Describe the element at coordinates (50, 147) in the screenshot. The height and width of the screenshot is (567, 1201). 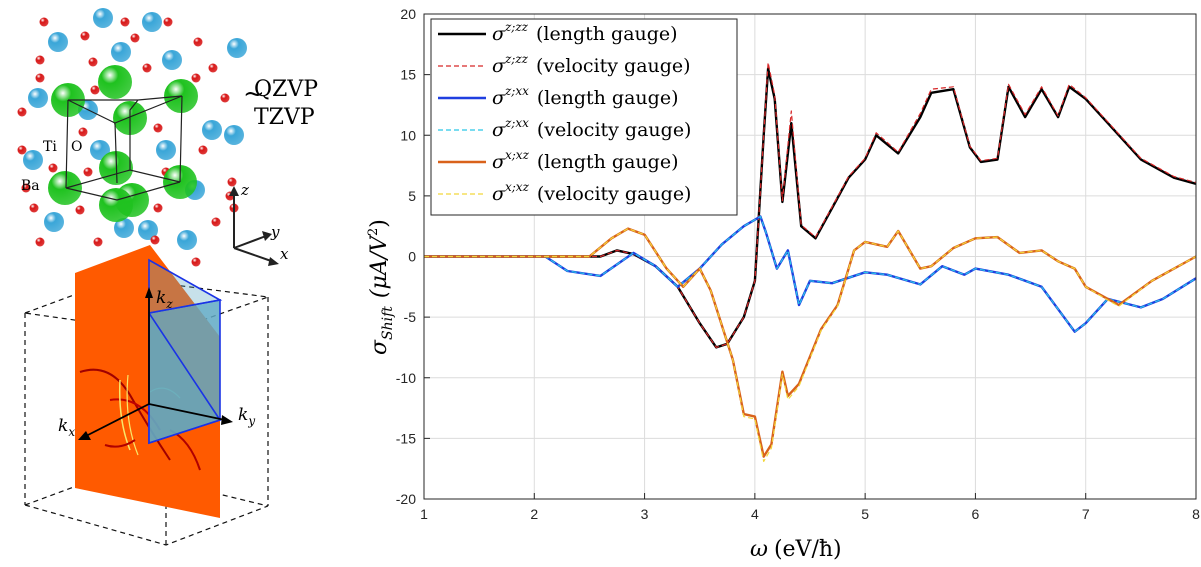
I see `atom-label-ti: Ti` at that location.